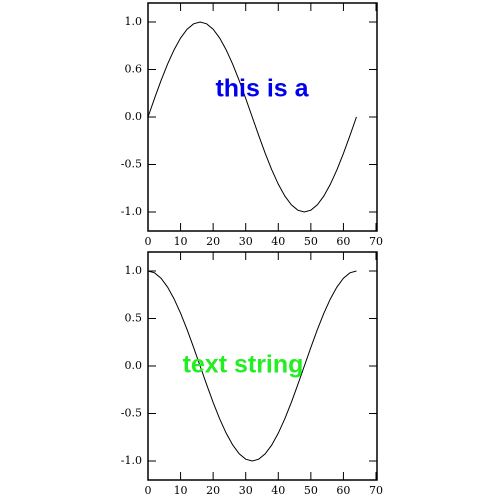 This screenshot has height=500, width=500. What do you see at coordinates (243, 365) in the screenshot?
I see `annotation: text string` at bounding box center [243, 365].